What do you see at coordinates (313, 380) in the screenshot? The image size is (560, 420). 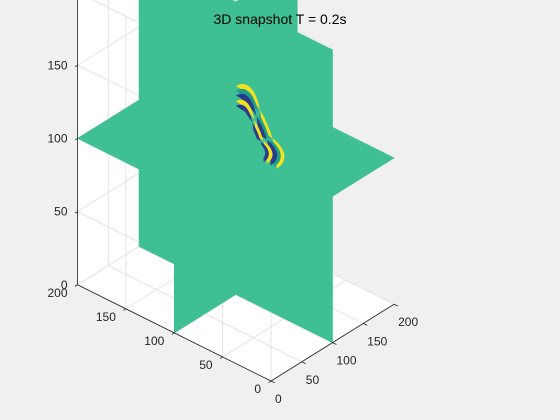 I see `x-tick-label: 50` at bounding box center [313, 380].